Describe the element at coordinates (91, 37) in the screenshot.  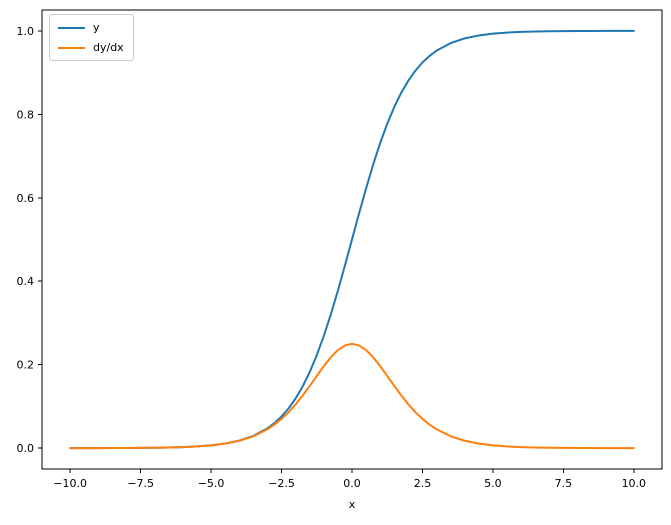
I see `legend: y dy/dx` at that location.